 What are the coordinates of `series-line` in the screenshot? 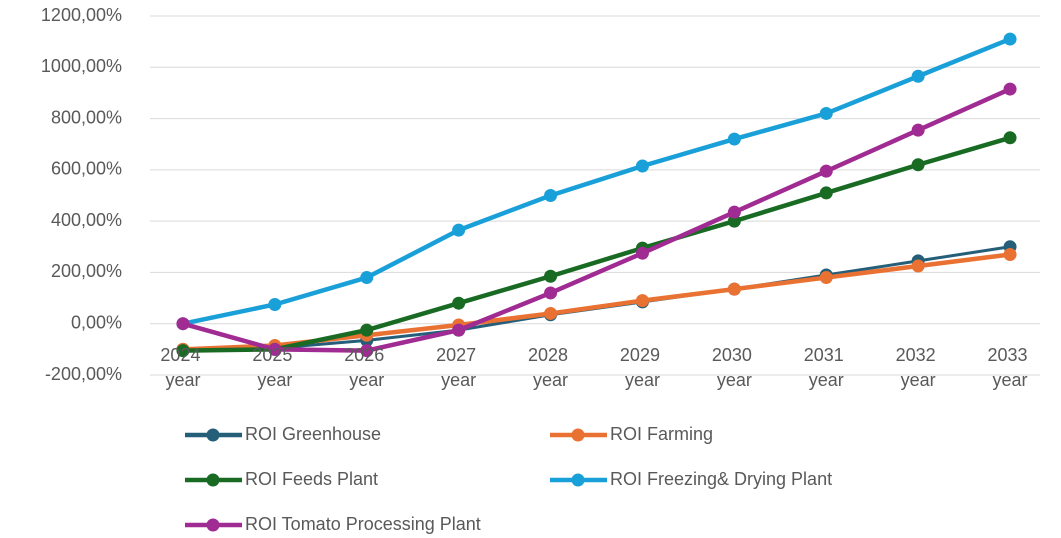 It's located at (596, 302).